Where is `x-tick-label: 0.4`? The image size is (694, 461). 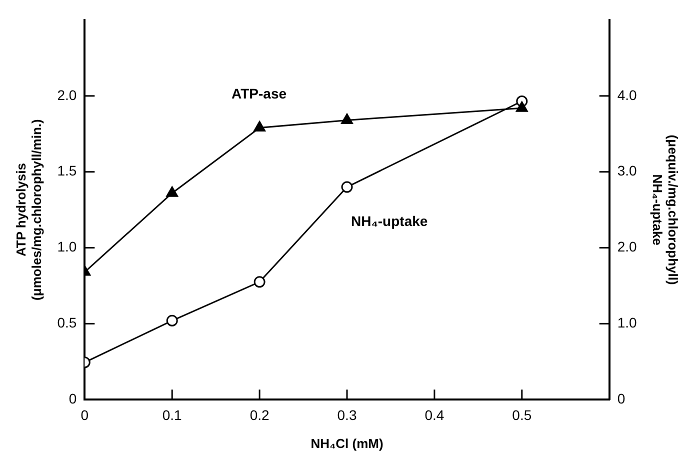 x-tick-label: 0.4 is located at coordinates (434, 414).